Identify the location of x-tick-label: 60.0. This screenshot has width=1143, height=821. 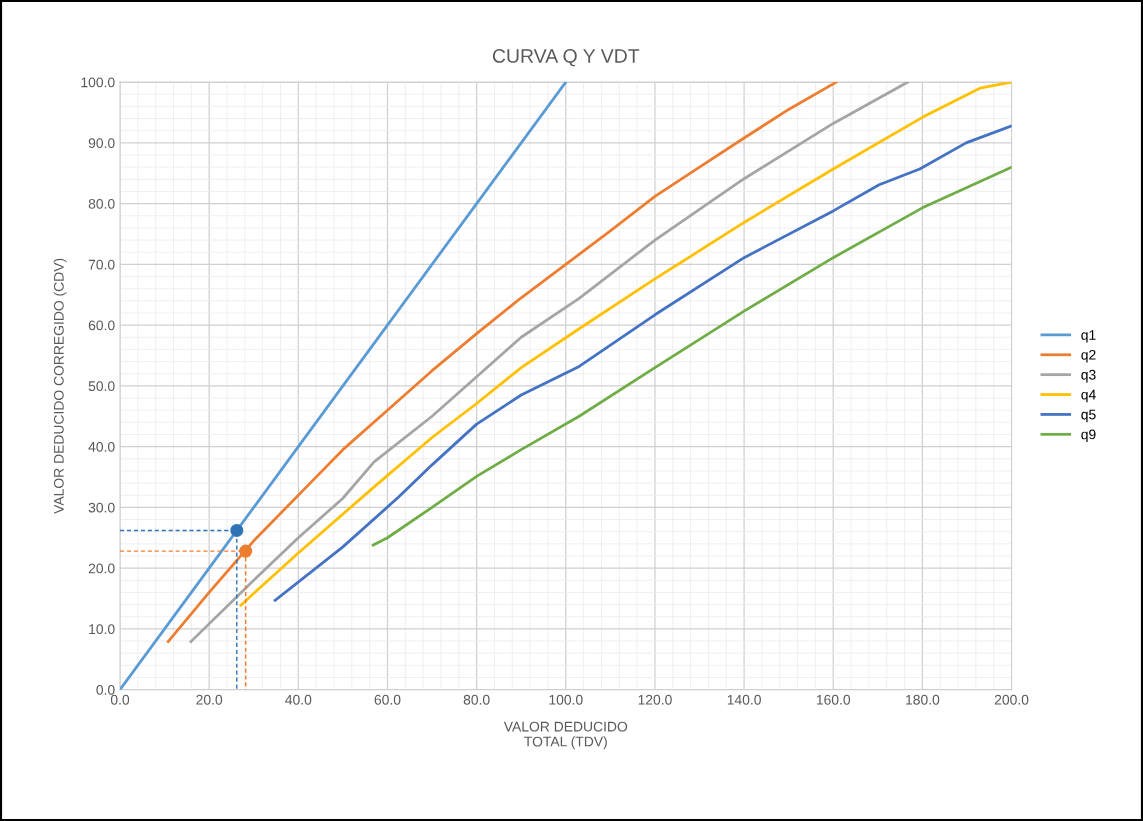
(387, 699).